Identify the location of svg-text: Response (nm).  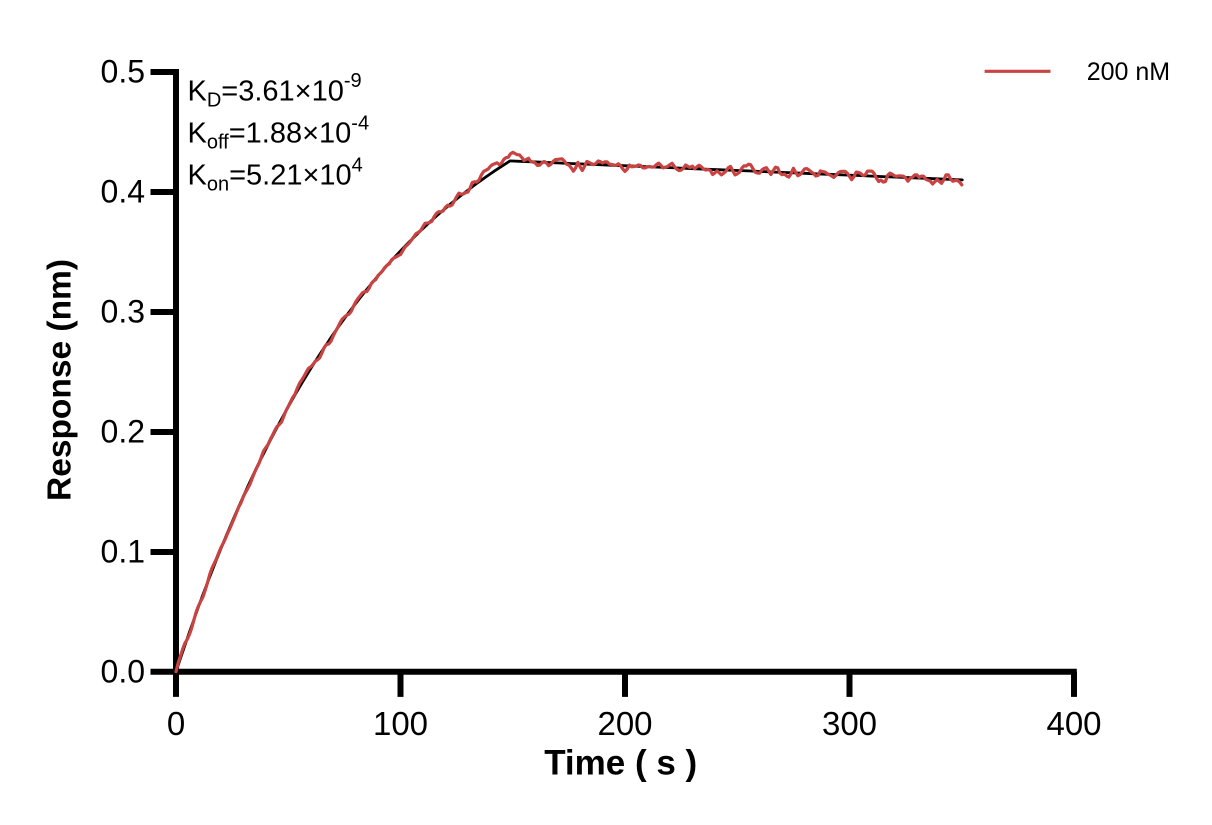
(59, 380).